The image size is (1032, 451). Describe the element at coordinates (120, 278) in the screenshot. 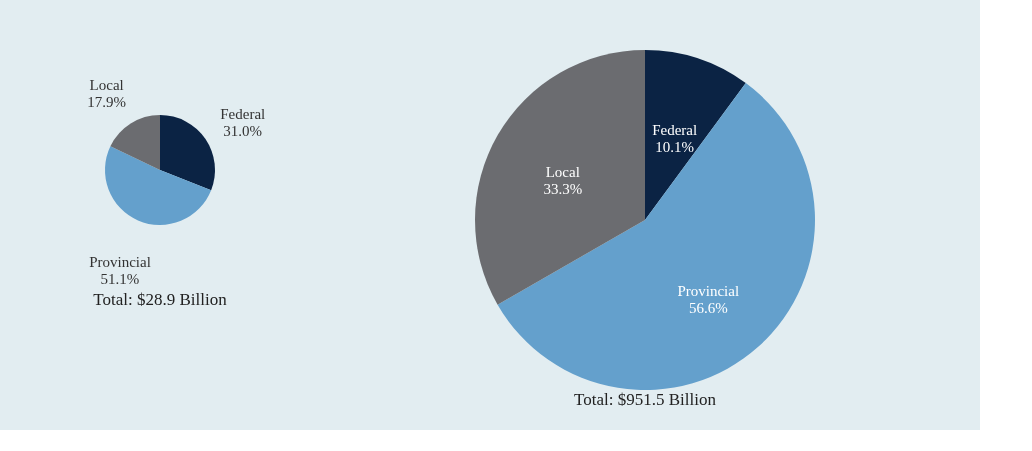

I see `data-label: 51.1%` at that location.